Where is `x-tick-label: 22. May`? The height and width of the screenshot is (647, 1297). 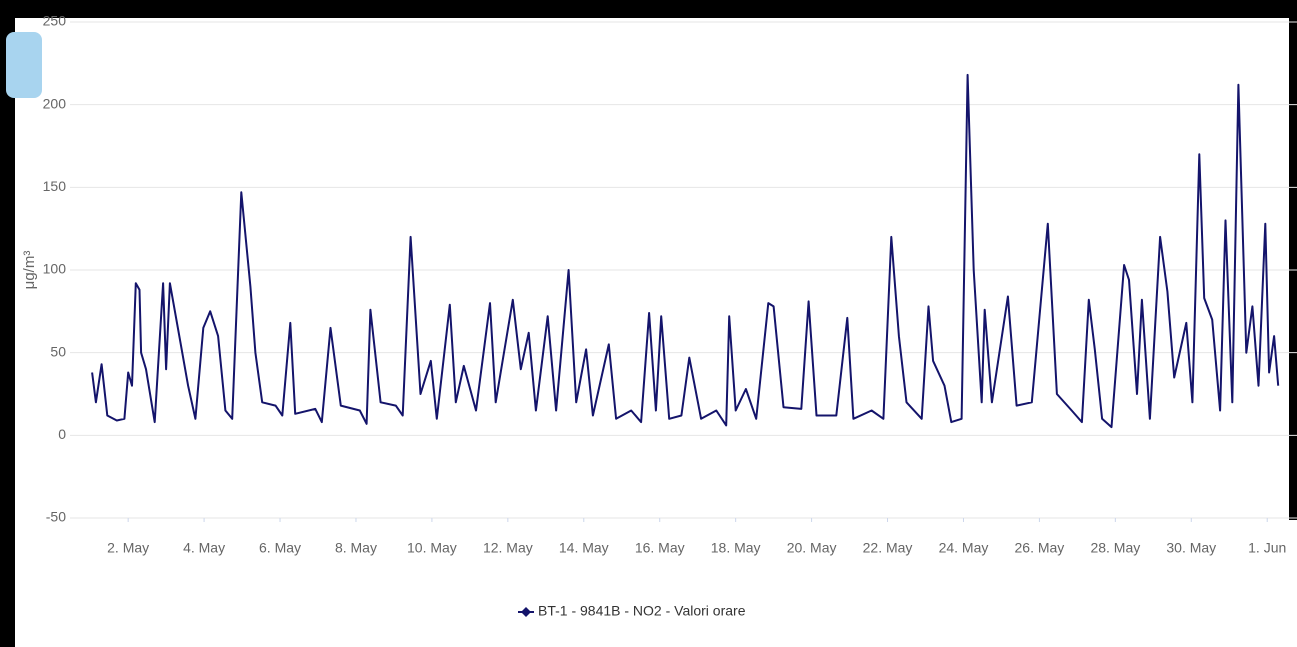
x-tick-label: 22. May is located at coordinates (888, 548).